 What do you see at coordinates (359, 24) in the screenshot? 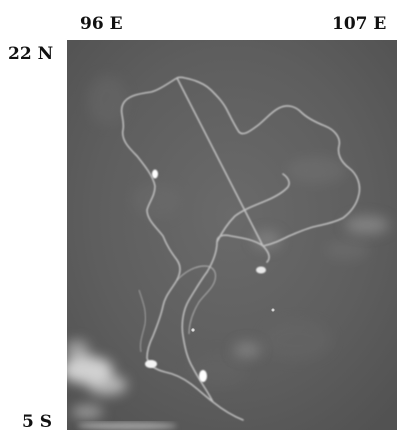
I see `longitude-label-east: 107 E` at bounding box center [359, 24].